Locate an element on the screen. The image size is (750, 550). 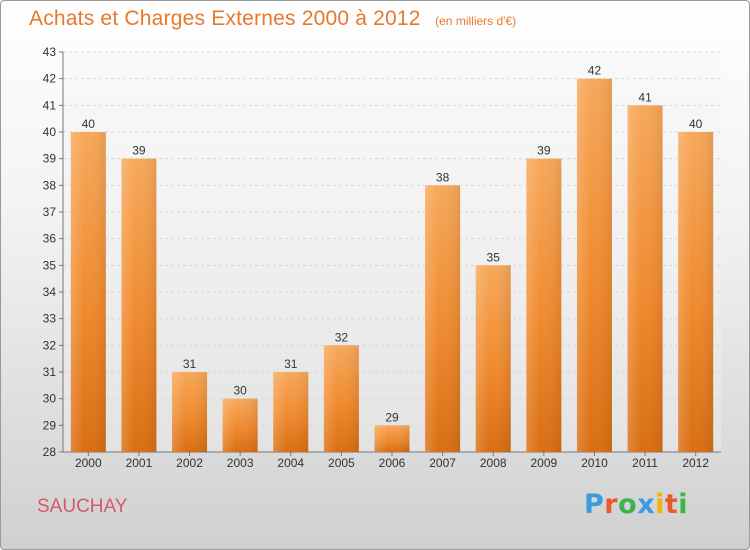
x-tick-label: 2001 is located at coordinates (139, 463).